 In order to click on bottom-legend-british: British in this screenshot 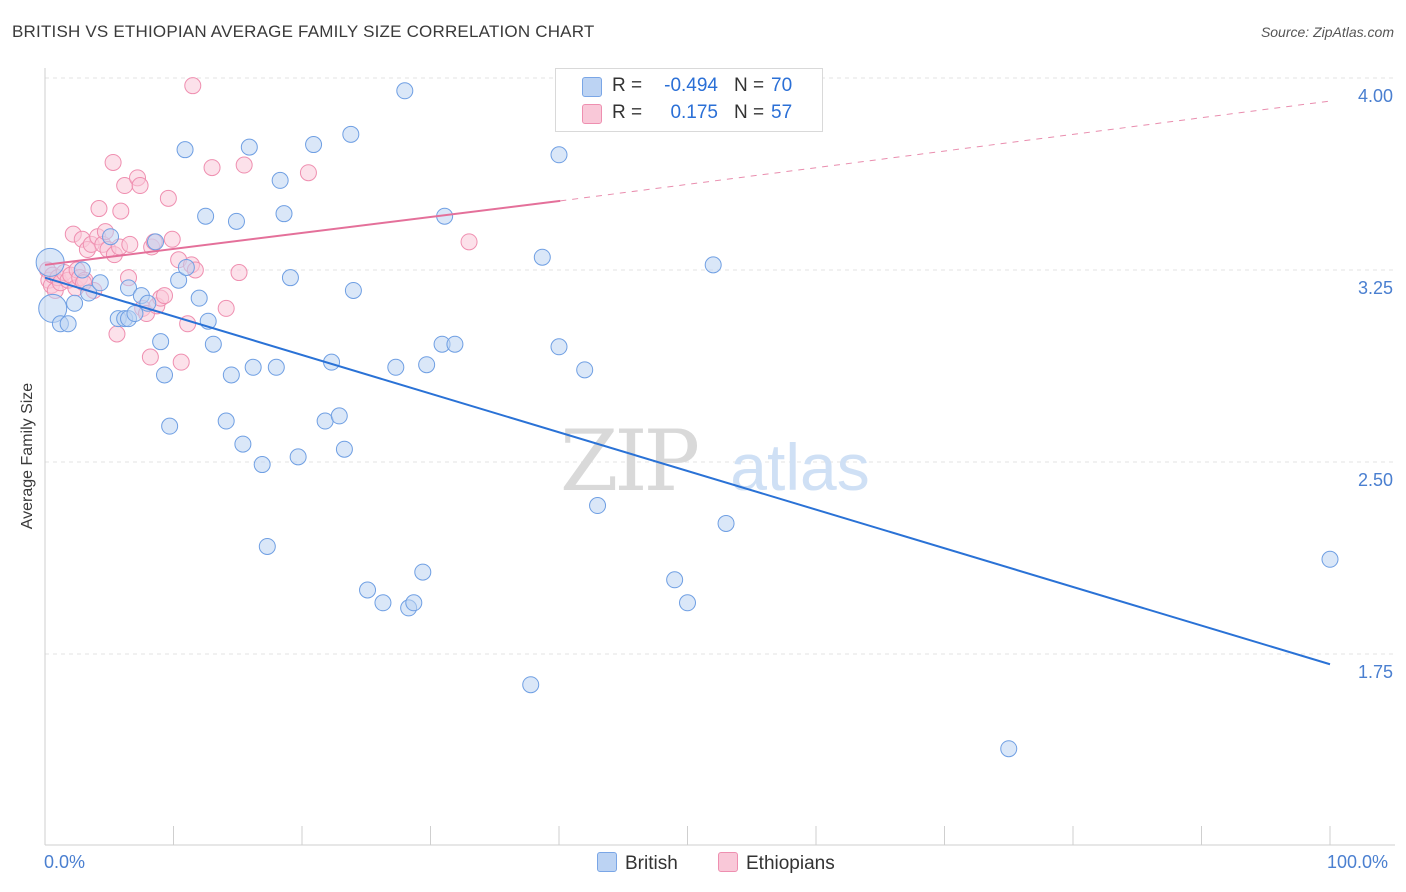, I will do `click(637, 863)`.